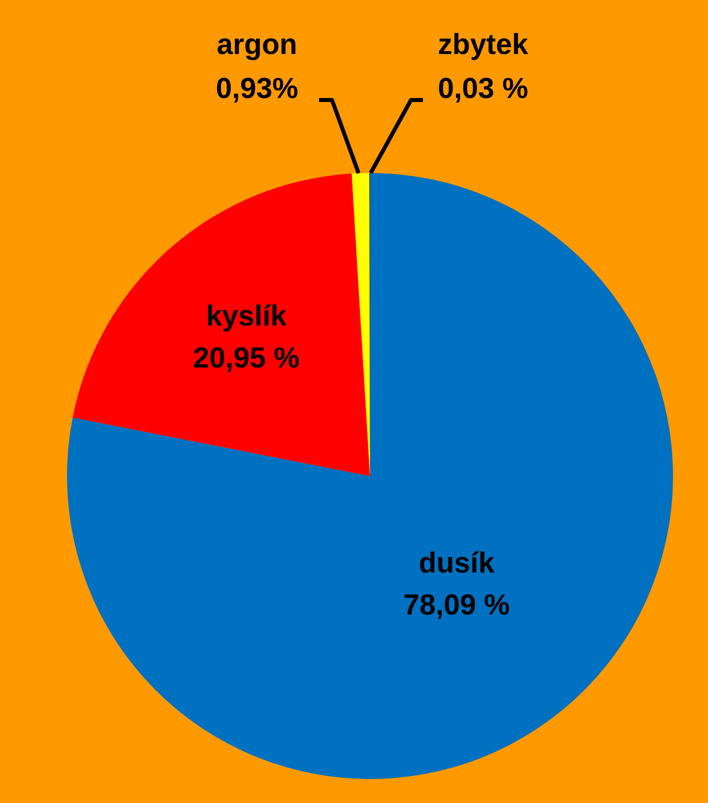 The image size is (708, 803). Describe the element at coordinates (483, 89) in the screenshot. I see `data-label: 0,03 %` at that location.